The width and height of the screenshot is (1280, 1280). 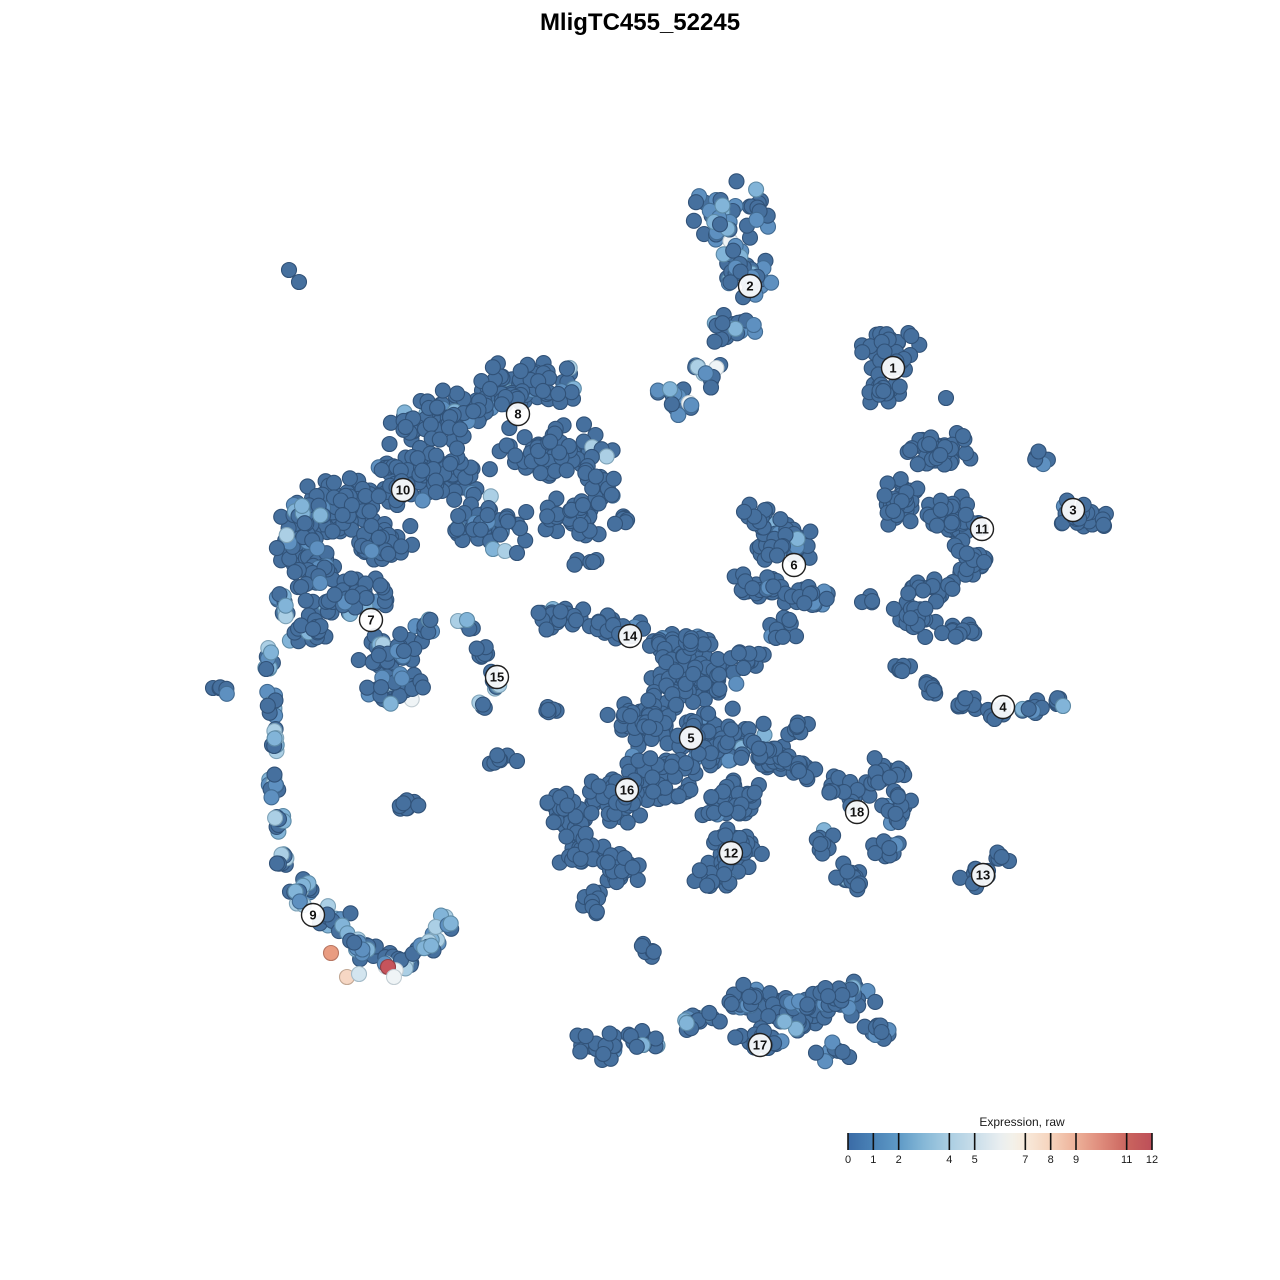 I want to click on cluster-label-17: 17, so click(x=760, y=1045).